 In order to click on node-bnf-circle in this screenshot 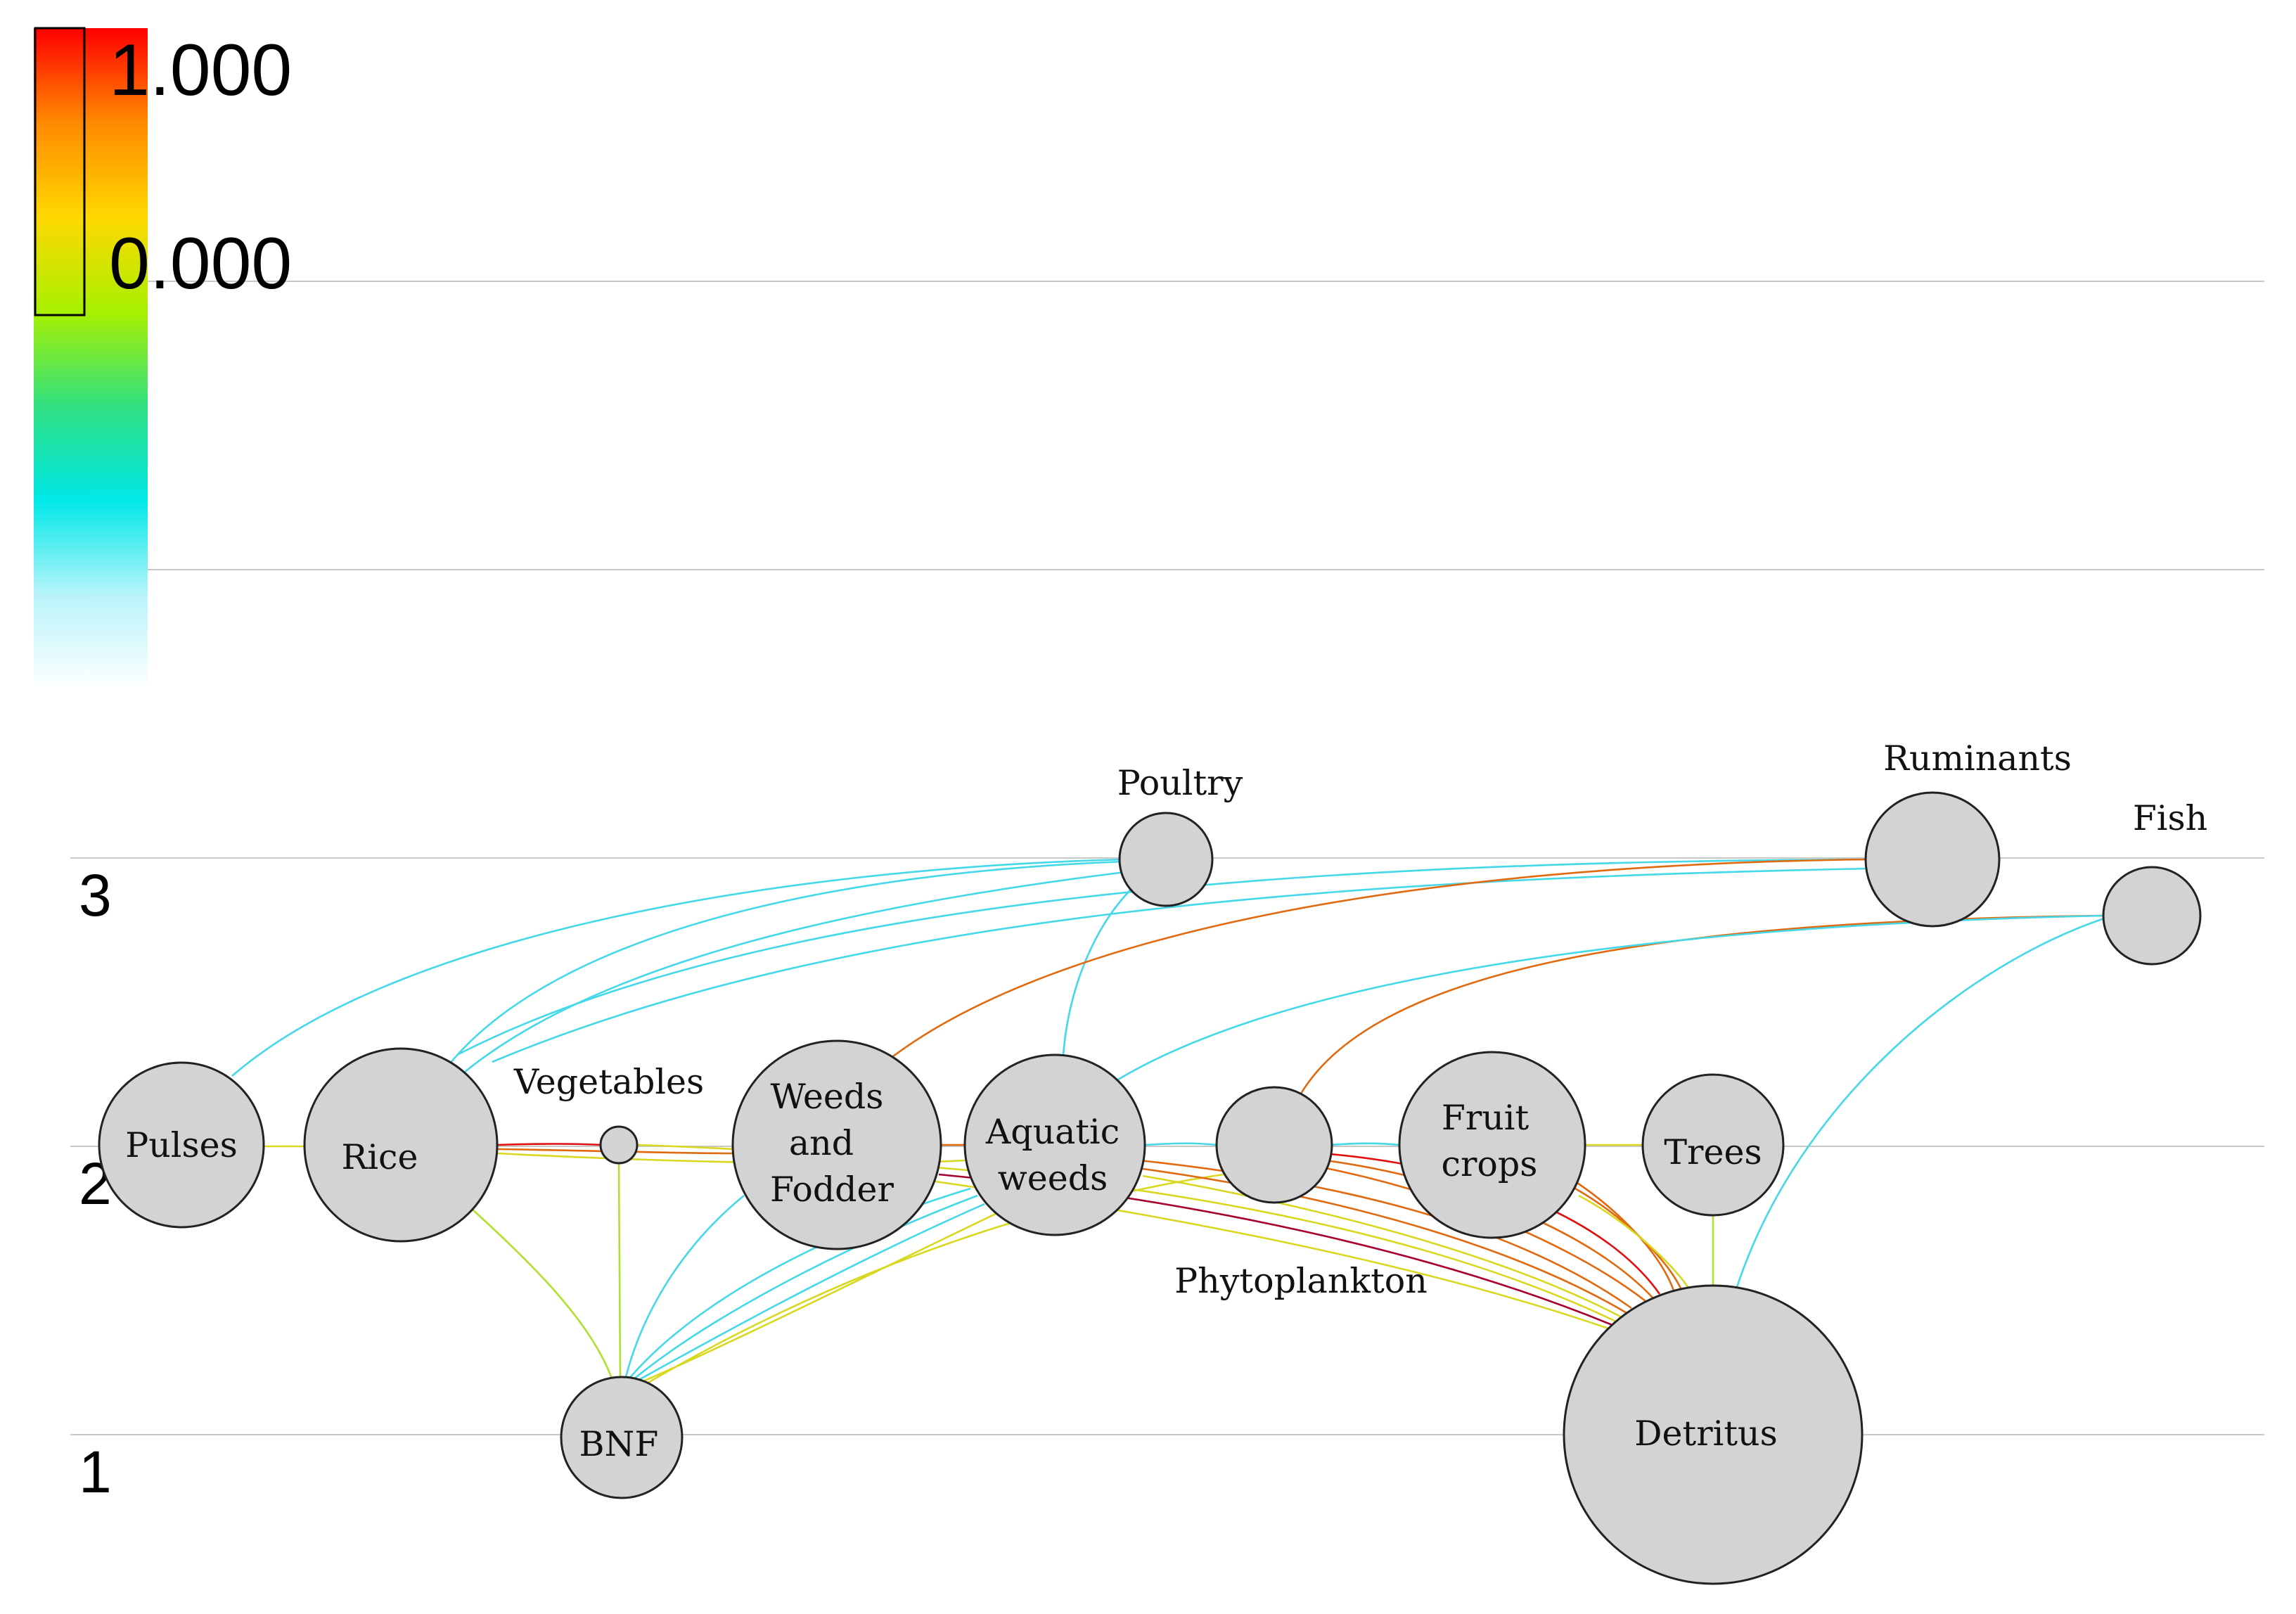, I will do `click(622, 1438)`.